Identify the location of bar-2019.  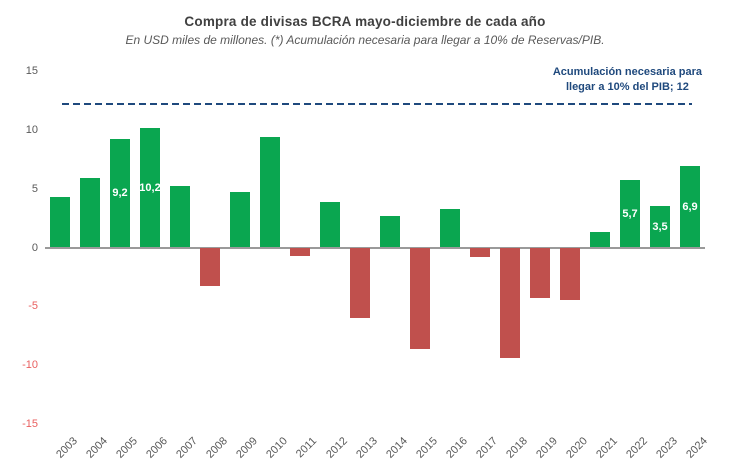
(540, 273).